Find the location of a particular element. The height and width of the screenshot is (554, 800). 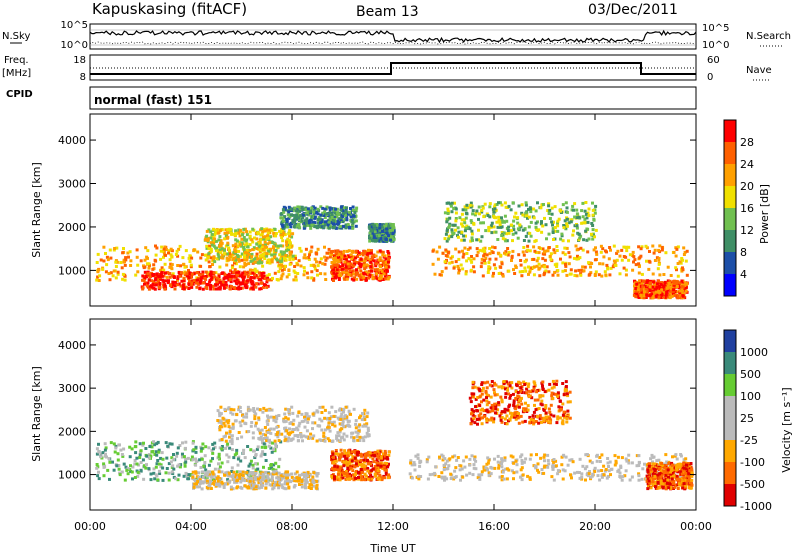

nave-tick-top: 60 is located at coordinates (713, 60).